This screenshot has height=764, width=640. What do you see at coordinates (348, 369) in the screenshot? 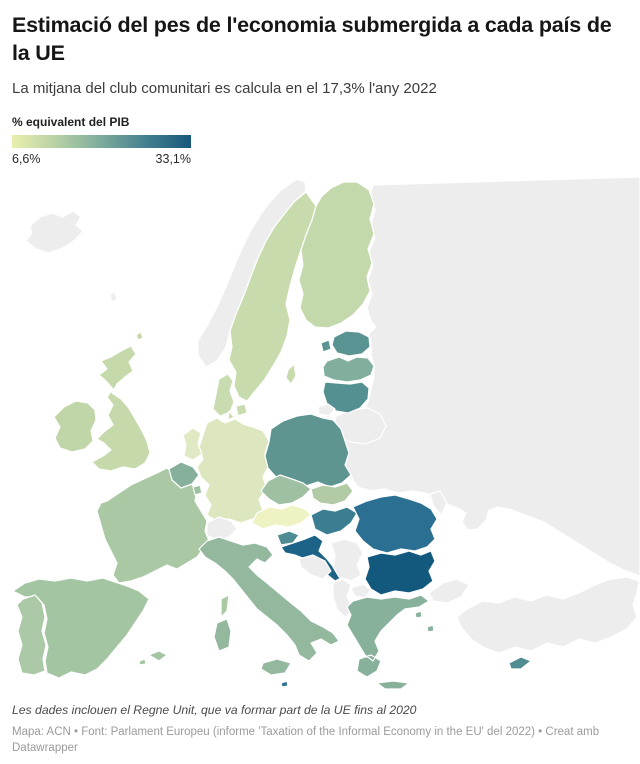
I see `country-latvia` at bounding box center [348, 369].